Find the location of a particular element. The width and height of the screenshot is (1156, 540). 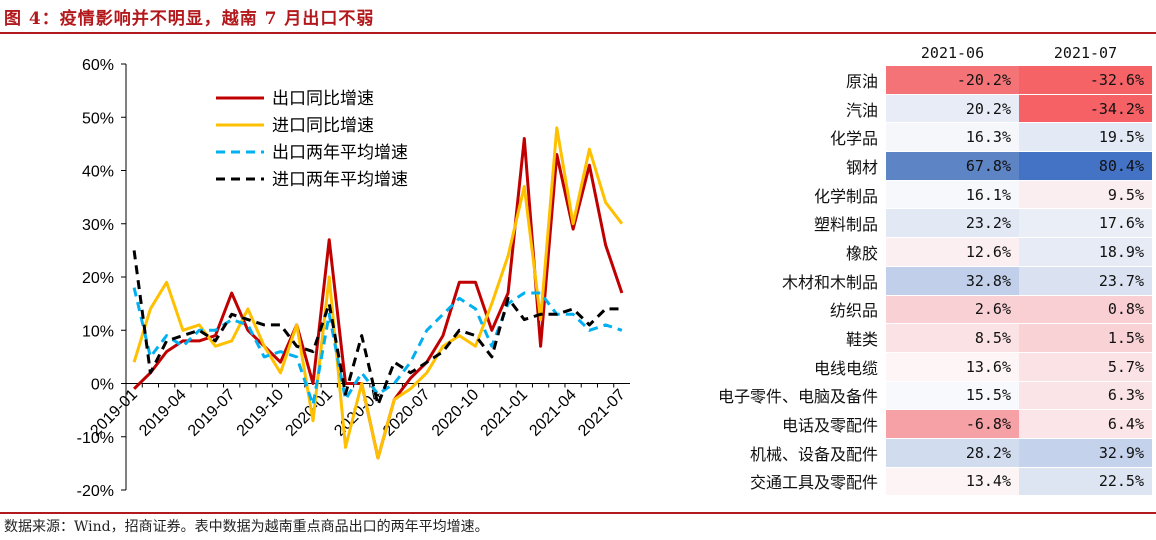

table-cell: 18.9% is located at coordinates (1085, 252).